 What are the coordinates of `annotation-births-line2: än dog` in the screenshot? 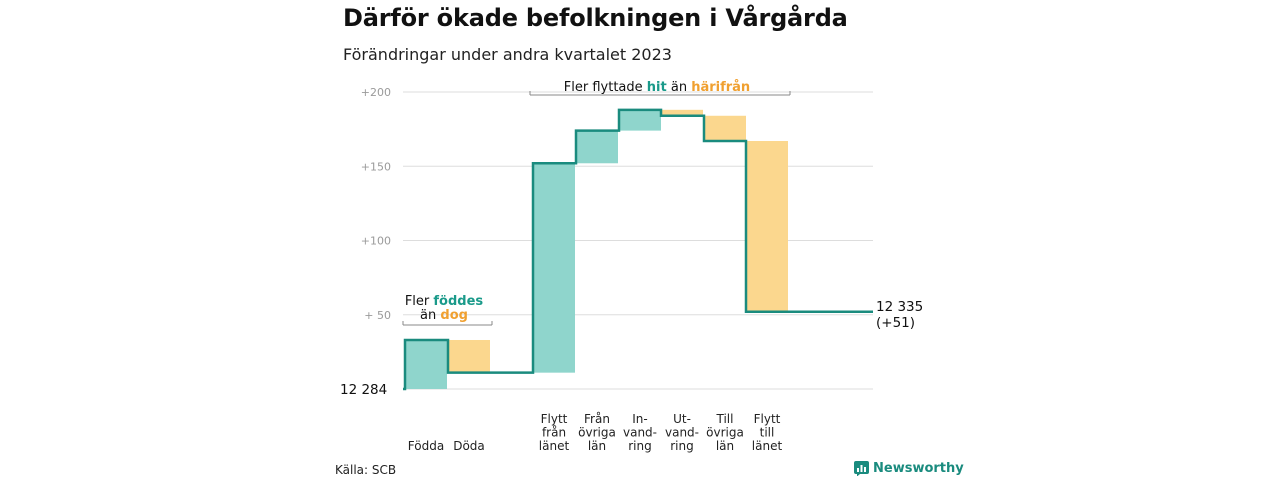 It's located at (444, 315).